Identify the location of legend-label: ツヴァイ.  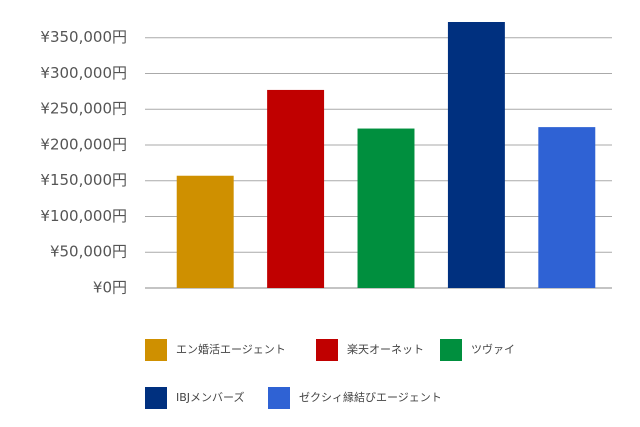
(493, 349).